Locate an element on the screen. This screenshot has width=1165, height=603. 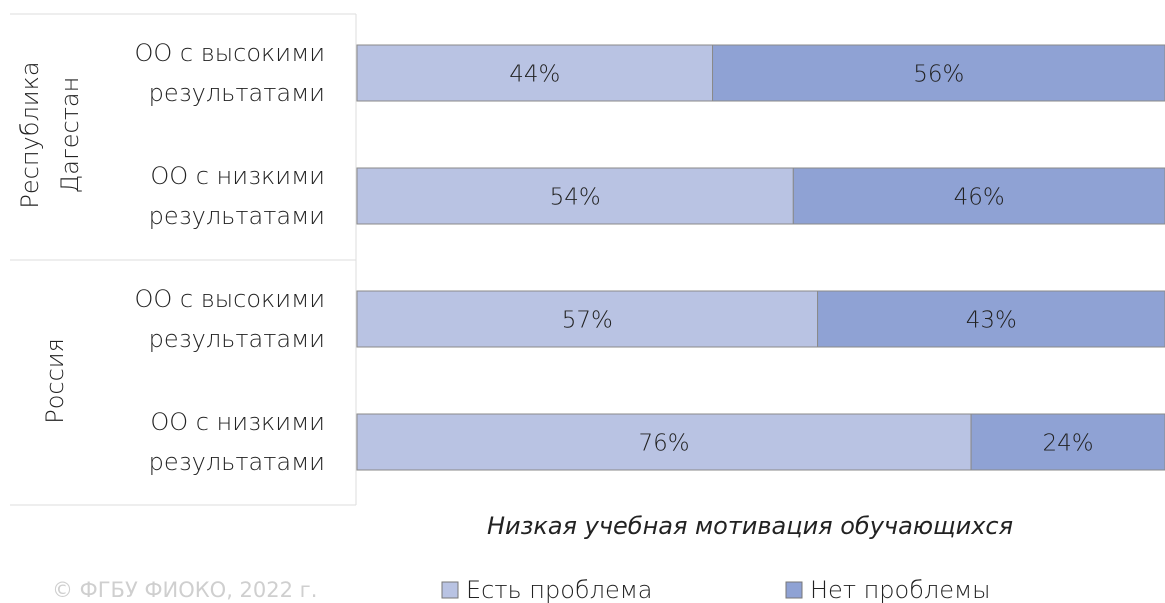
legend-label: Есть проблема is located at coordinates (559, 589).